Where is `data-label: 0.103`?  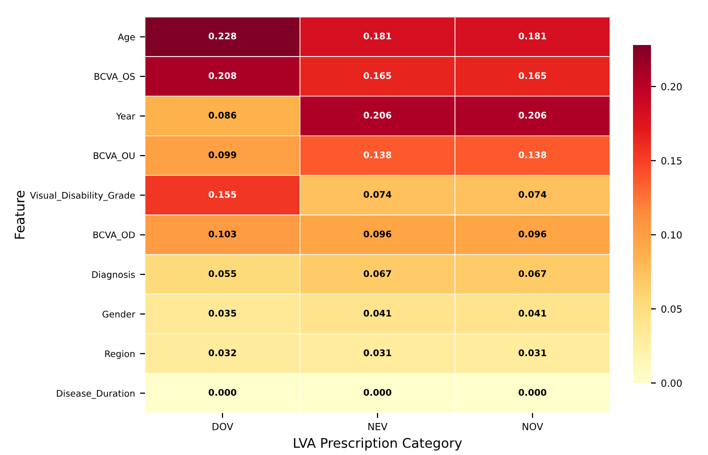 data-label: 0.103 is located at coordinates (222, 234).